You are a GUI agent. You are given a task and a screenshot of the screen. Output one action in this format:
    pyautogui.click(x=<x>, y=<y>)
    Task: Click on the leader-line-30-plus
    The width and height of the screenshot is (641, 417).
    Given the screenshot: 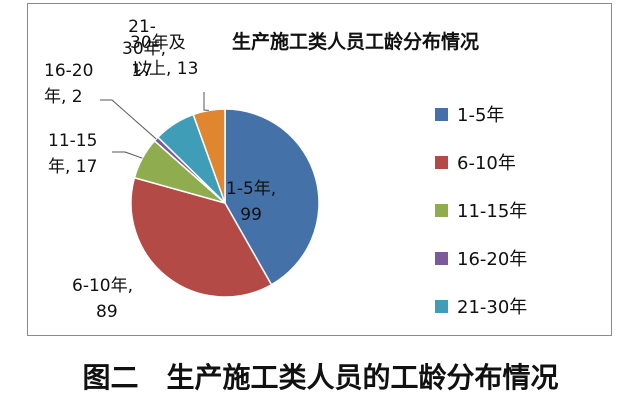 What is the action you would take?
    pyautogui.click(x=206, y=101)
    